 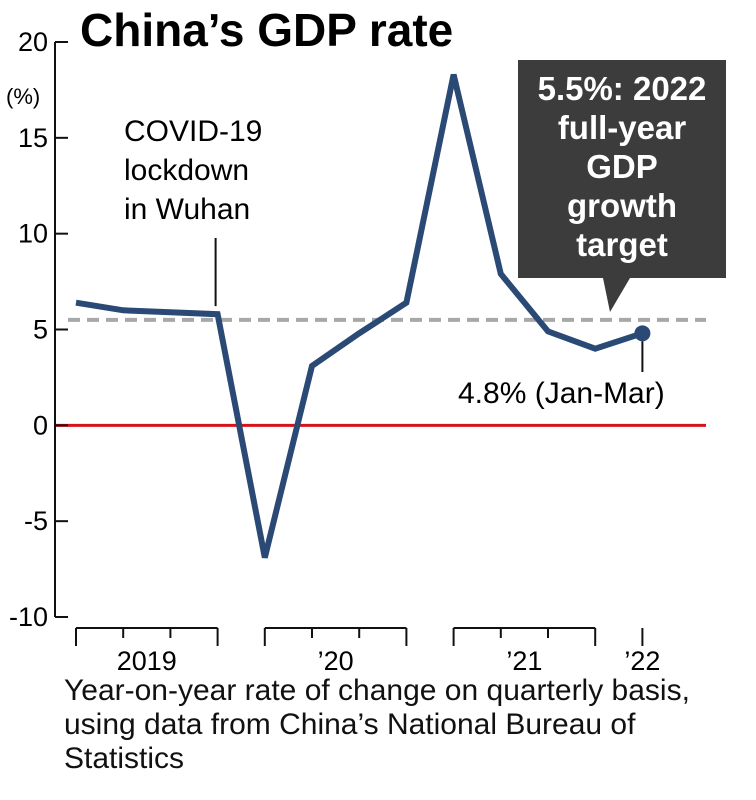 I want to click on y-tick-label: -10, so click(x=28, y=617).